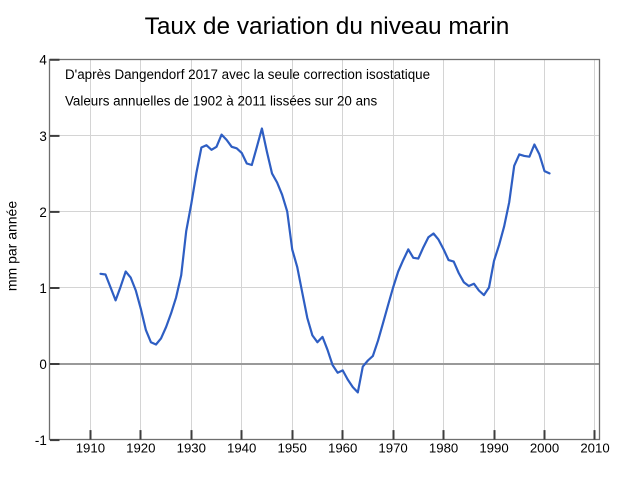 This screenshot has width=630, height=490. Describe the element at coordinates (90, 448) in the screenshot. I see `svg-text: 1910` at that location.